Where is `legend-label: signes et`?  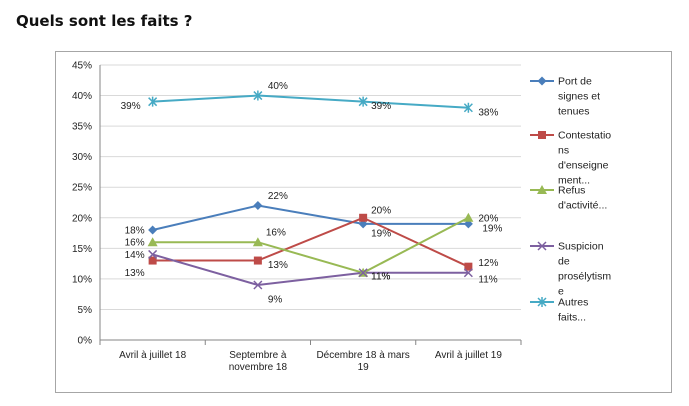
legend-label: signes et is located at coordinates (579, 97).